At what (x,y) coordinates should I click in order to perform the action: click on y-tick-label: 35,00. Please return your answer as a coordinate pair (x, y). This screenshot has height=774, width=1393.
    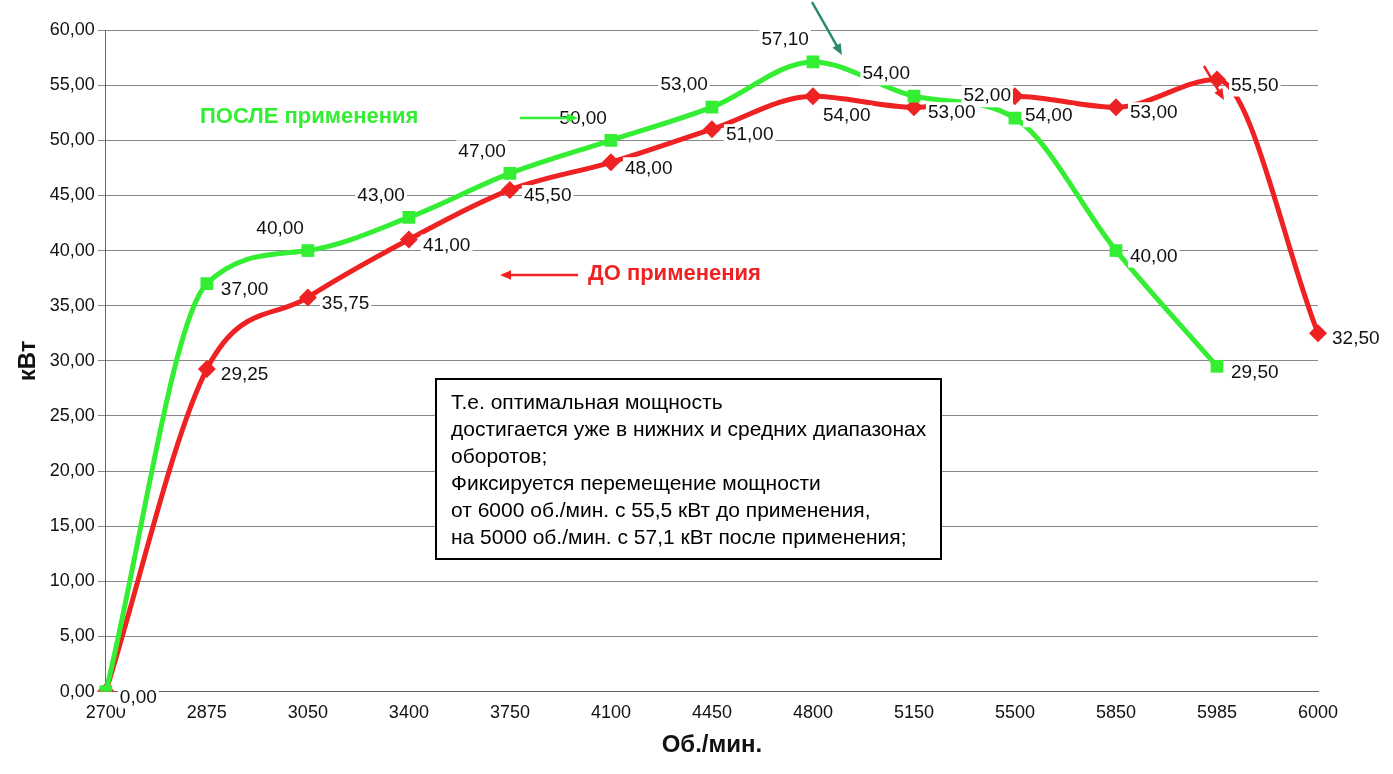
    Looking at the image, I should click on (72, 304).